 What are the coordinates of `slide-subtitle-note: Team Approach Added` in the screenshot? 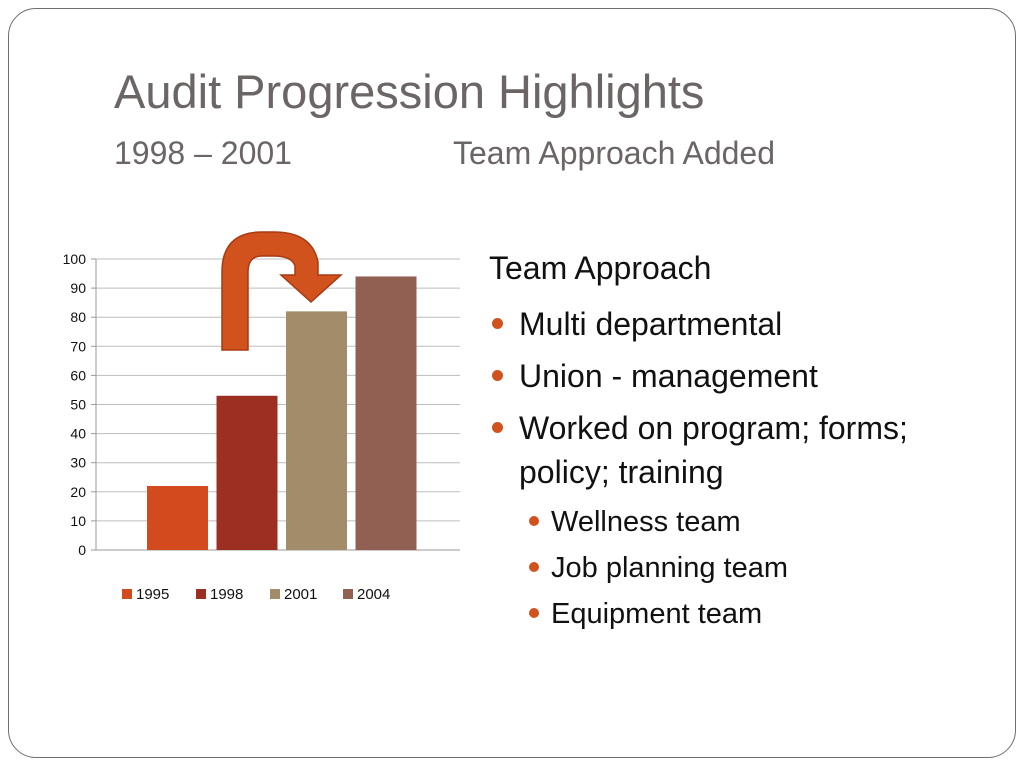 It's located at (614, 153).